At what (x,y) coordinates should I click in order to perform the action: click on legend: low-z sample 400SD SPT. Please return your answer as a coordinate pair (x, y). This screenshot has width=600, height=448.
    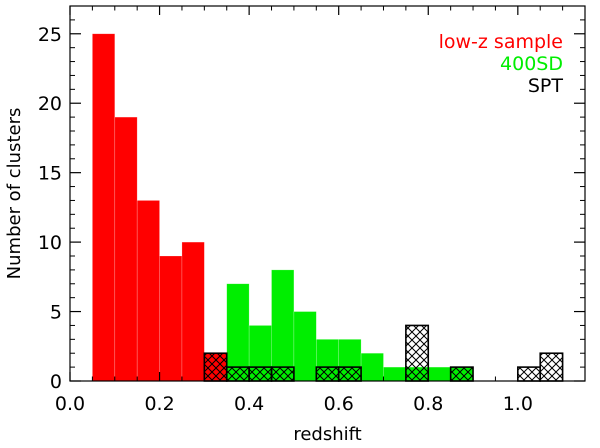
    Looking at the image, I should click on (501, 64).